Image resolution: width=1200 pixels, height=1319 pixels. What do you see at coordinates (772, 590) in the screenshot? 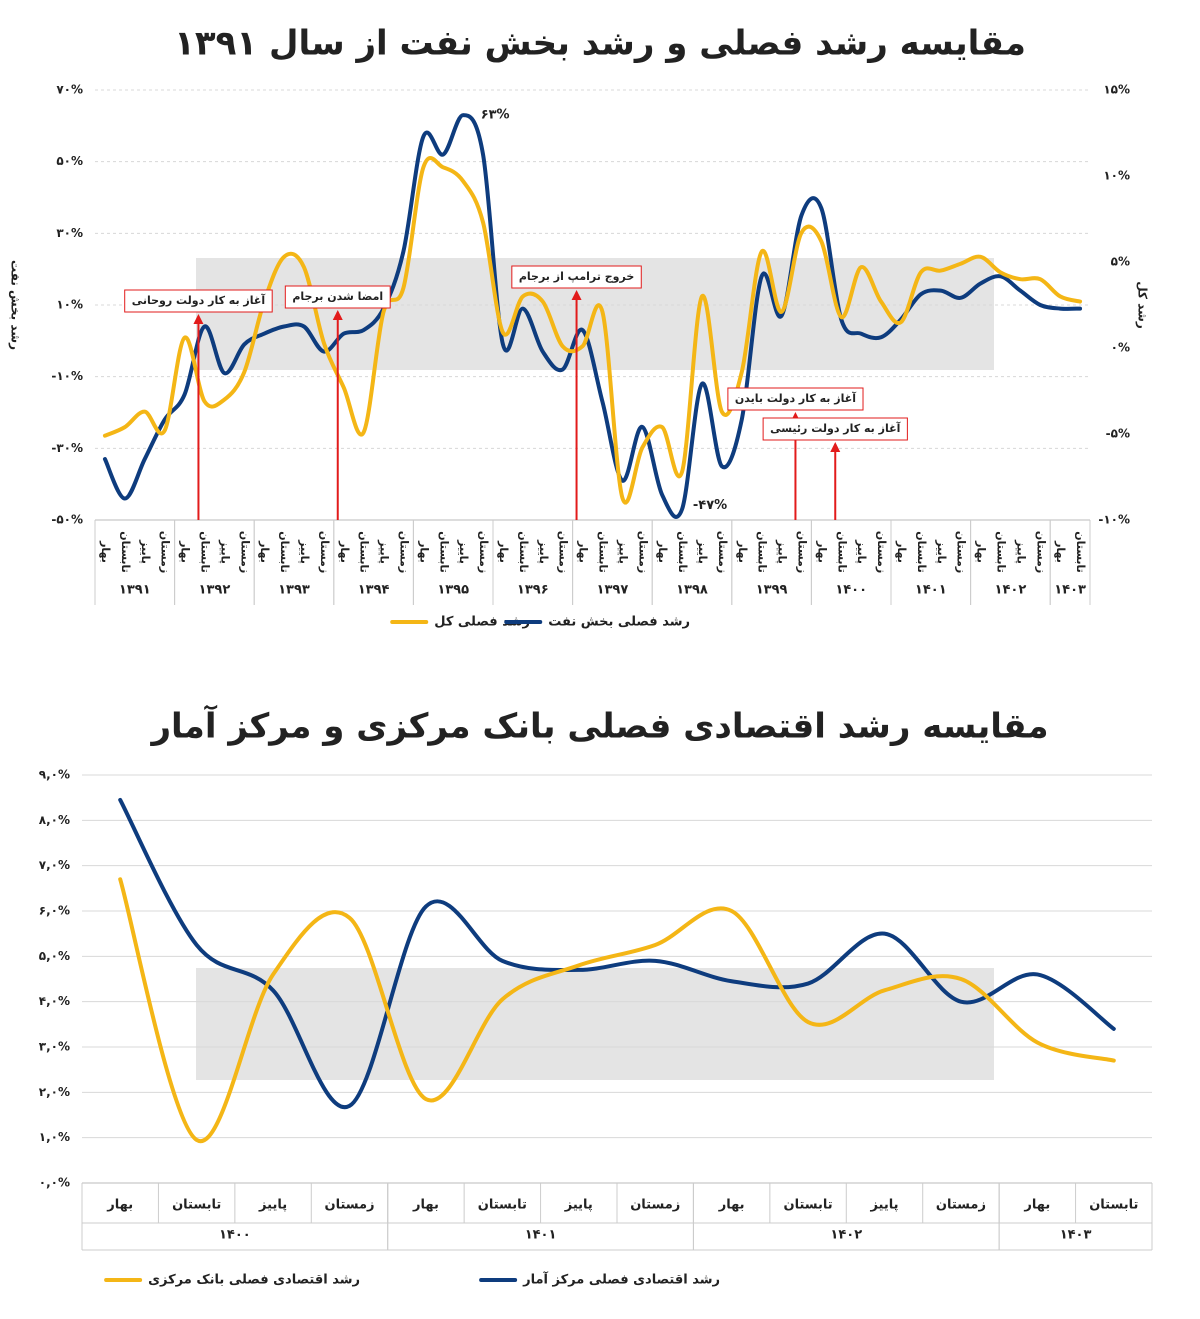
I see `group-label: ۱۳۹۹` at bounding box center [772, 590].